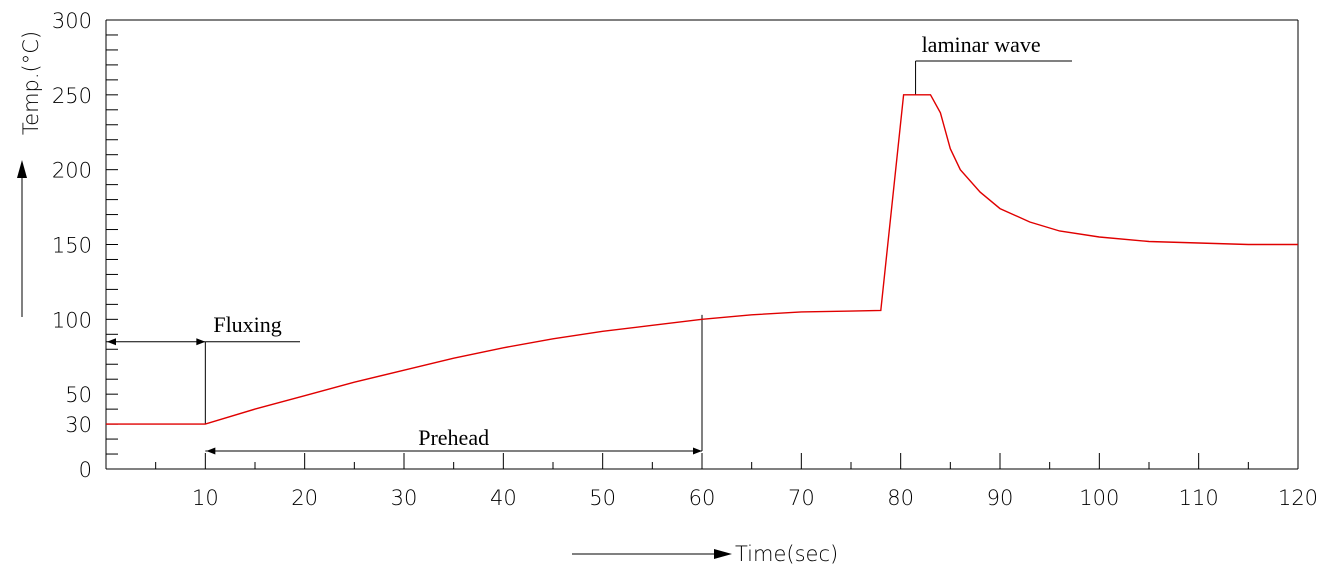 The height and width of the screenshot is (572, 1338). Describe the element at coordinates (503, 498) in the screenshot. I see `x-tick-label: 40` at that location.